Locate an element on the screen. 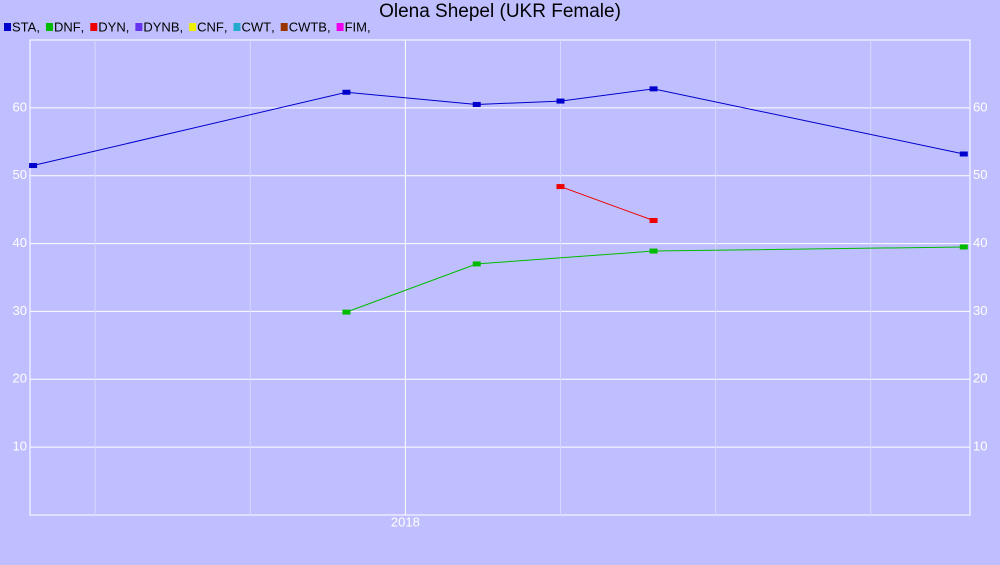 The image size is (1000, 565). legend-label: DYN is located at coordinates (111, 26).